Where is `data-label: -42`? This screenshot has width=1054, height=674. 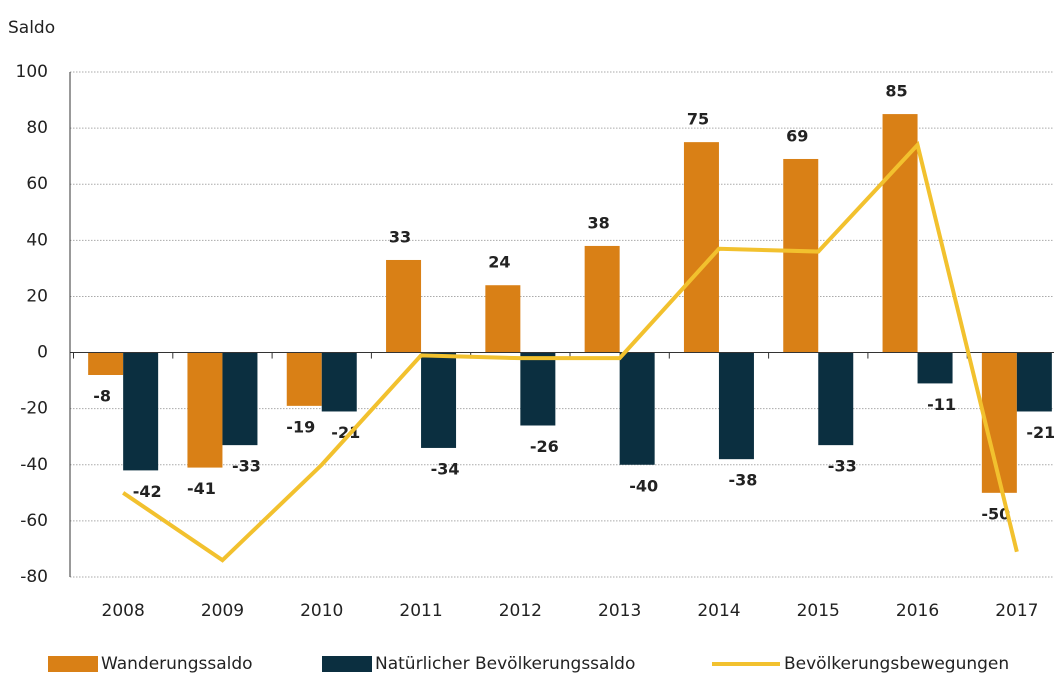 data-label: -42 is located at coordinates (147, 491).